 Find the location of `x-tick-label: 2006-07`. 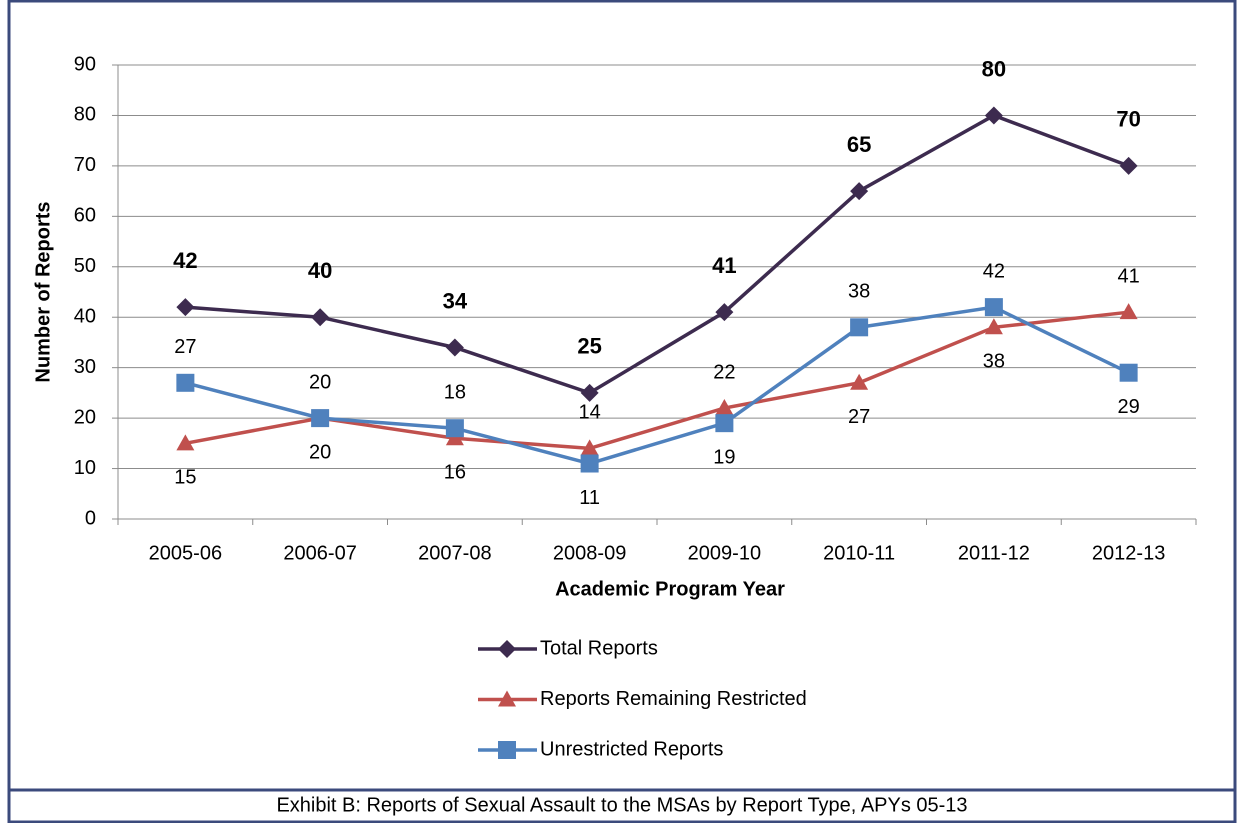

x-tick-label: 2006-07 is located at coordinates (319, 553).